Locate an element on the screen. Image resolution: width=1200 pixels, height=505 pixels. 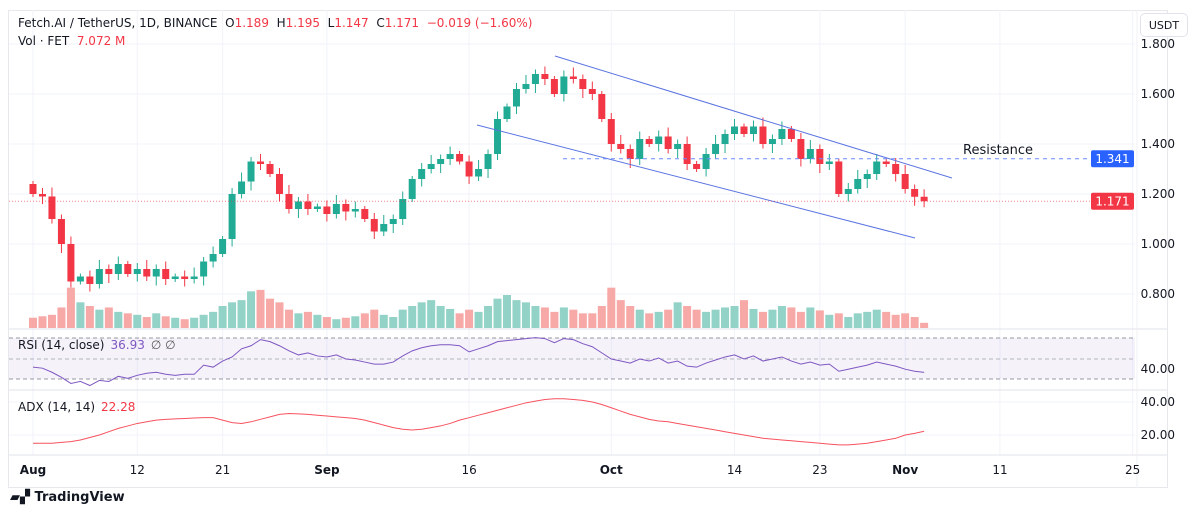
high-value: 1.195 is located at coordinates (302, 23).